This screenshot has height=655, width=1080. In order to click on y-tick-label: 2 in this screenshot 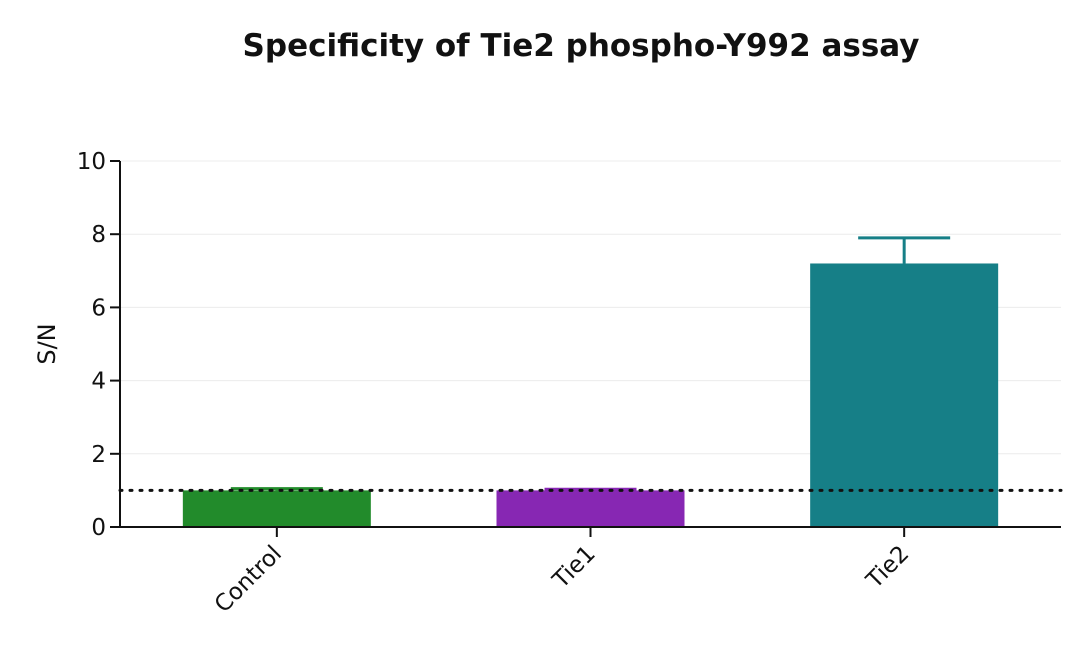, I will do `click(98, 455)`.